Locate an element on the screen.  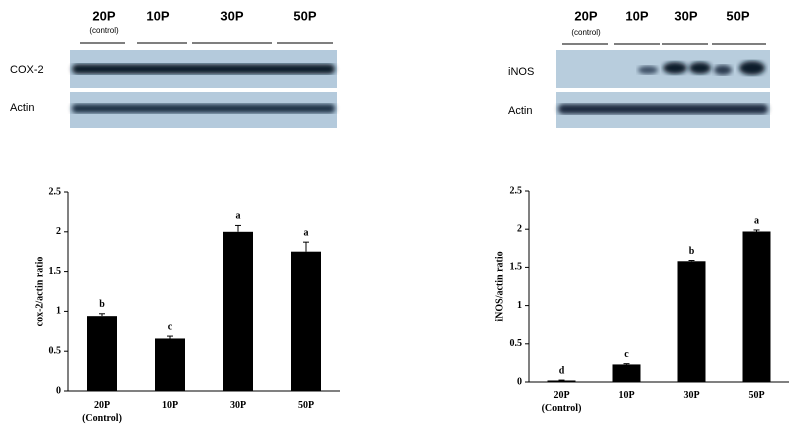
bar-annotation: d is located at coordinates (562, 370).